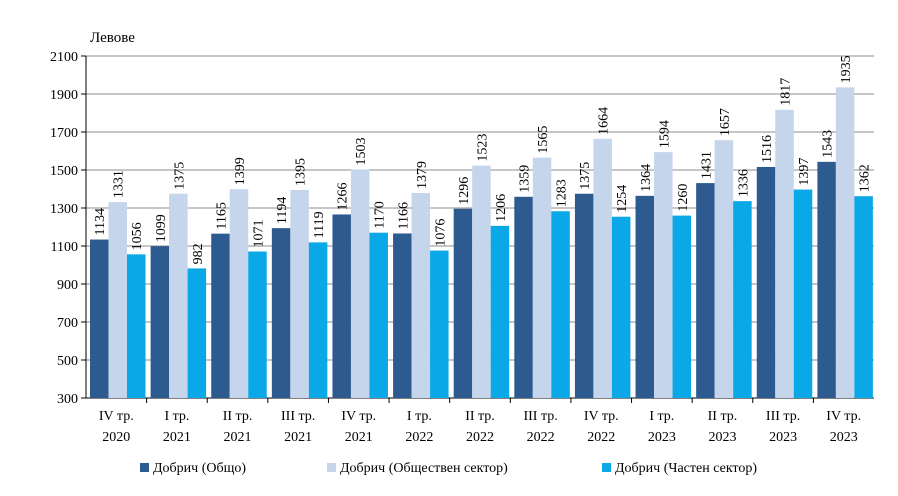 This screenshot has width=898, height=496. What do you see at coordinates (706, 165) in the screenshot?
I see `data-label-total: 1431` at bounding box center [706, 165].